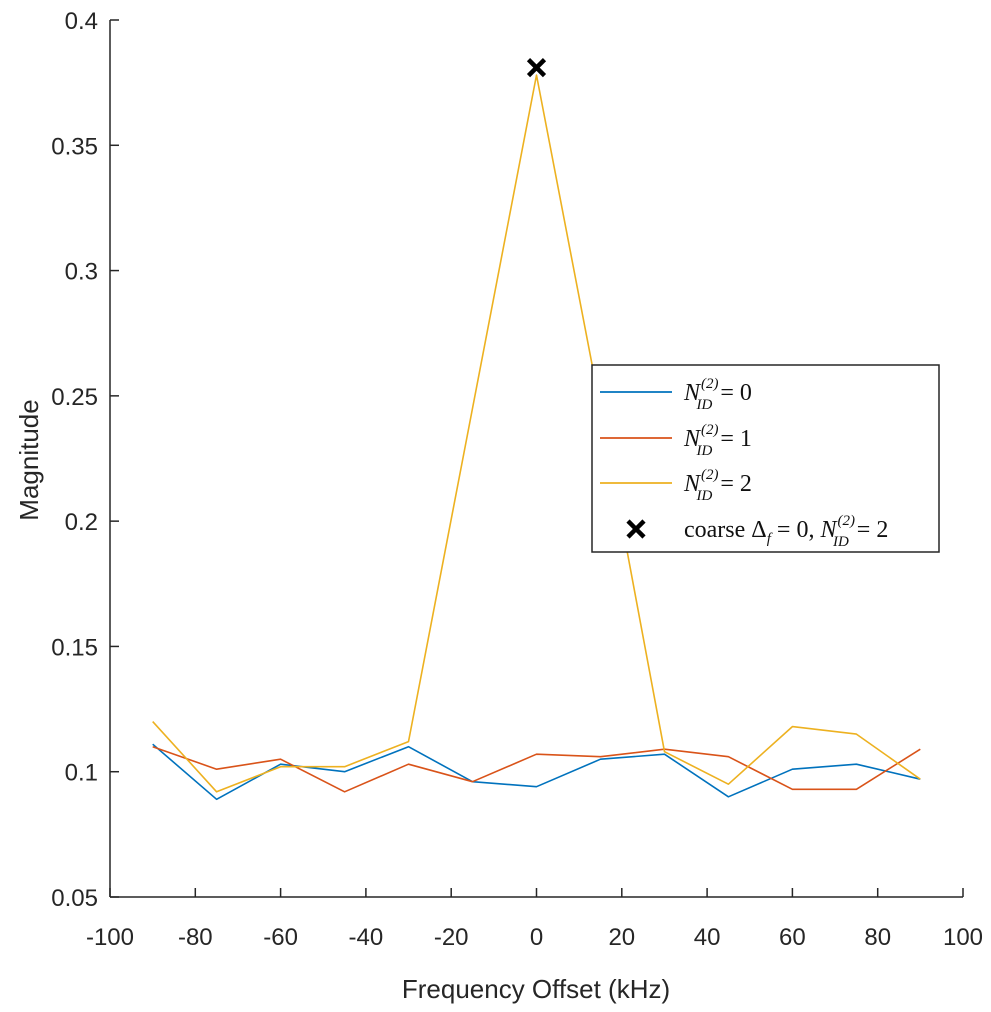  I want to click on x-tick-label: -100, so click(110, 937).